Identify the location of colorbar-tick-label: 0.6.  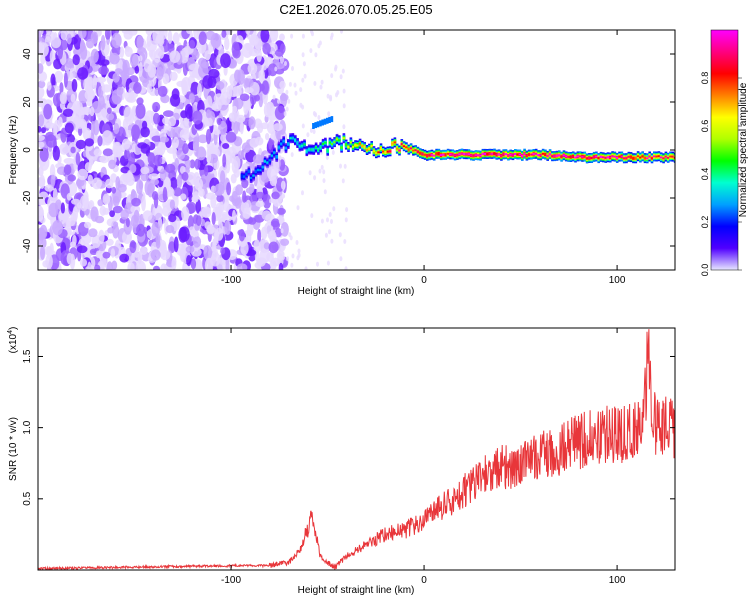
(705, 126).